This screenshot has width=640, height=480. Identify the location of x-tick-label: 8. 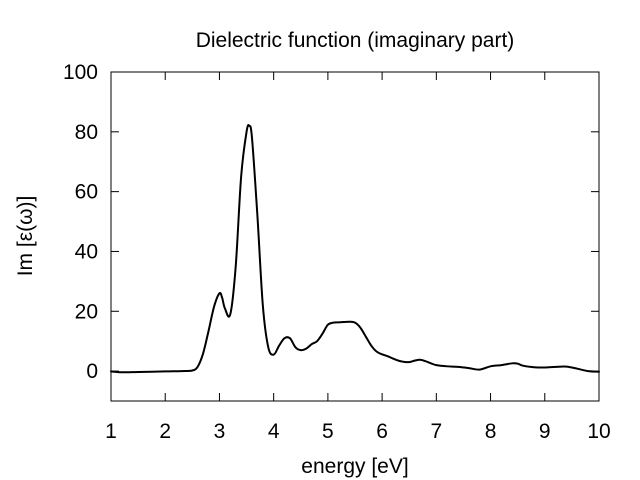
(491, 431).